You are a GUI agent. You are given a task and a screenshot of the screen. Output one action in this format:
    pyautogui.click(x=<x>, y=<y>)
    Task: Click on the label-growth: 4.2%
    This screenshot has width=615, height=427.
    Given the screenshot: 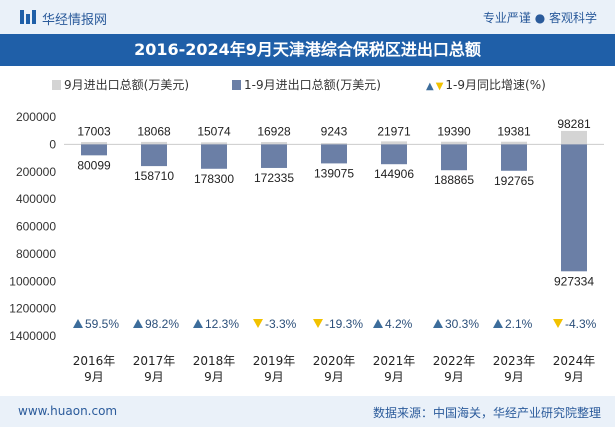 What is the action you would take?
    pyautogui.click(x=399, y=324)
    